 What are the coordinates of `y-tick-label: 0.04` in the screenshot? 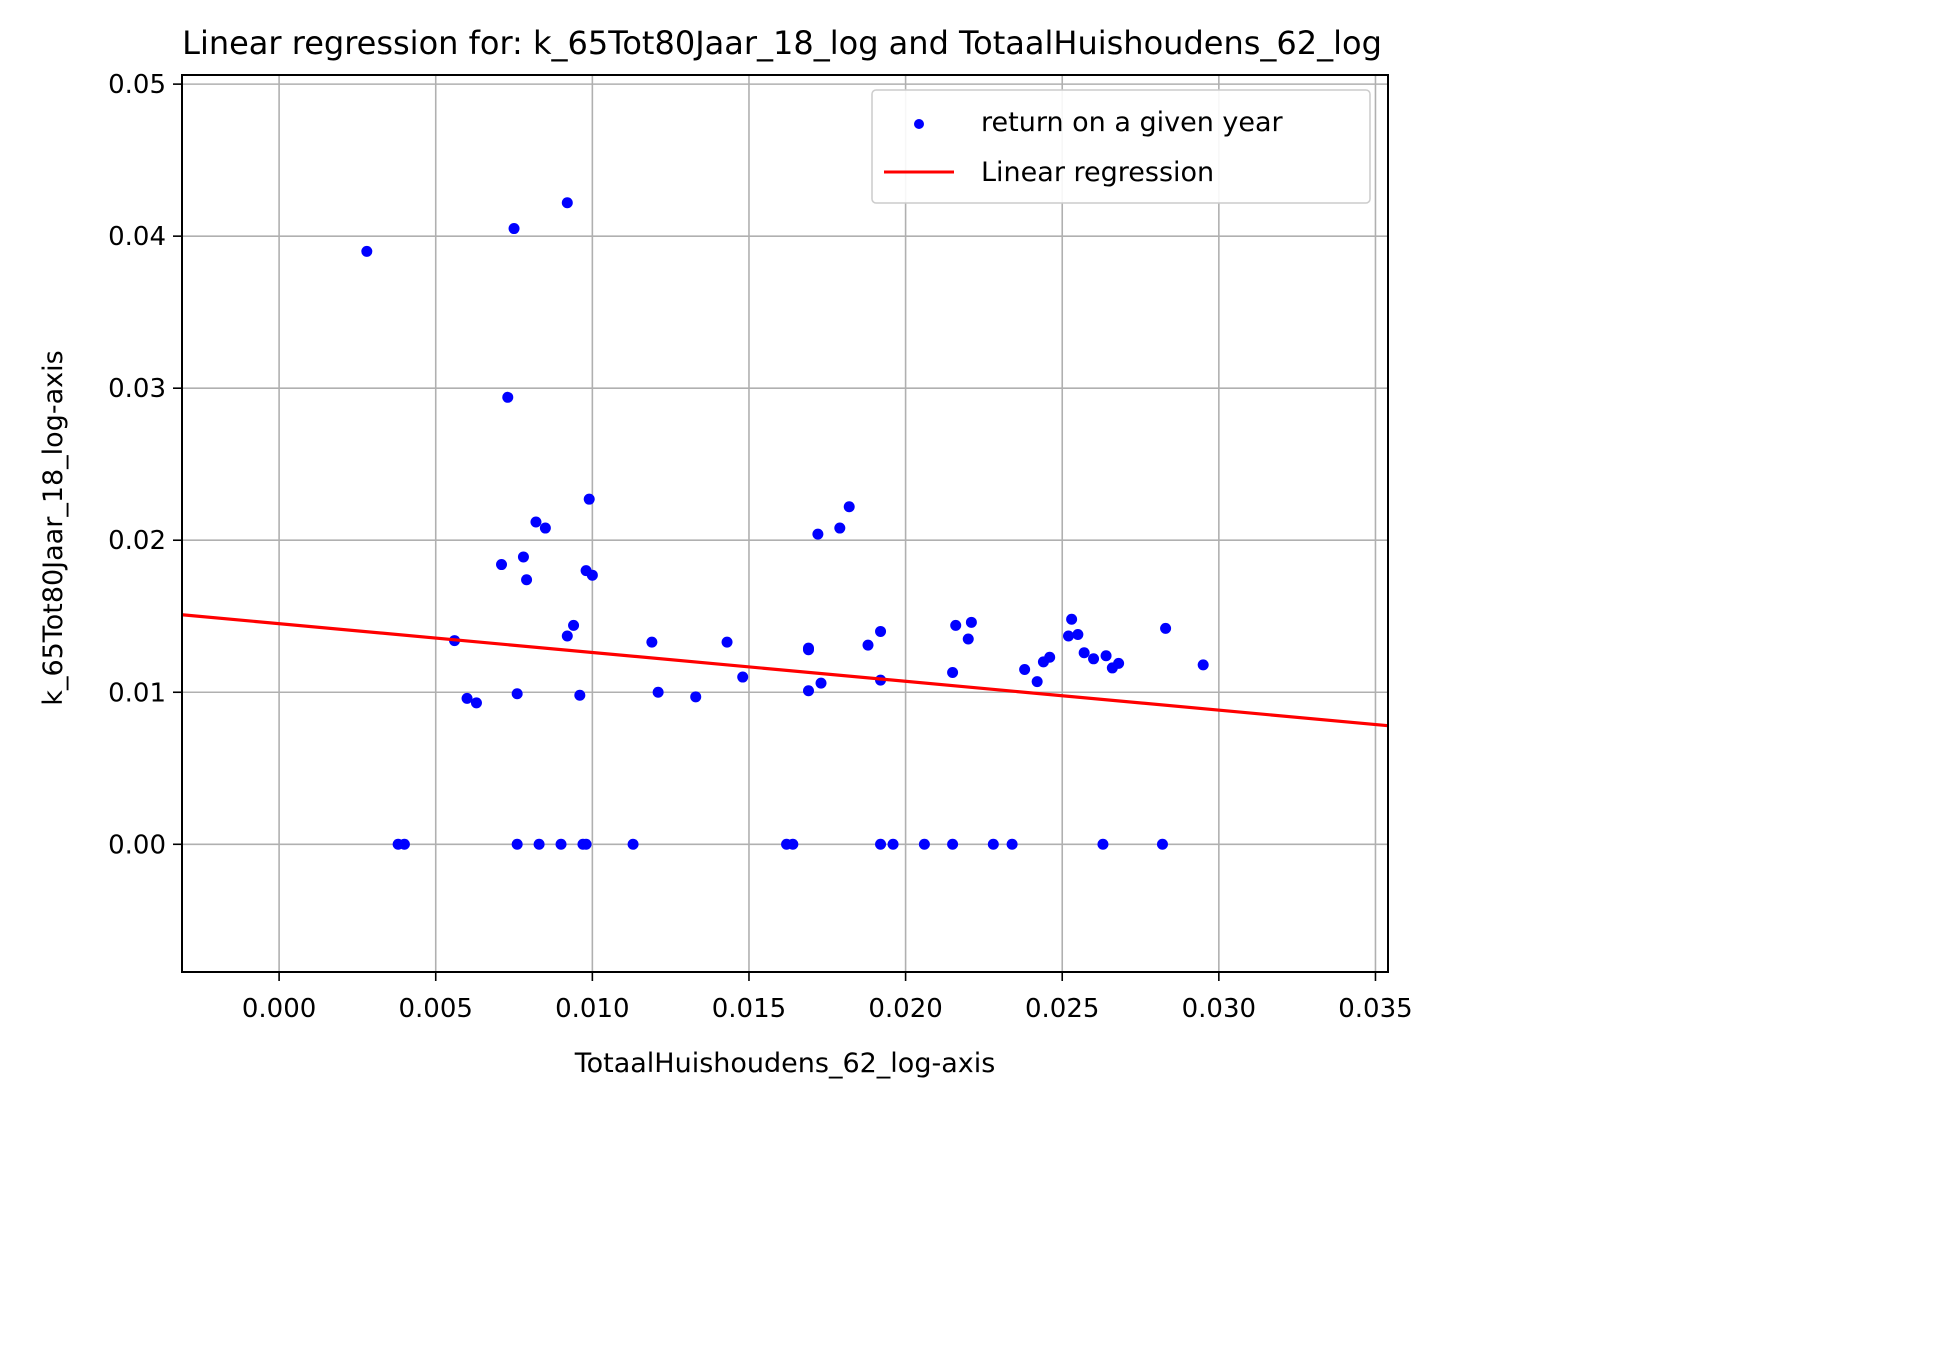 It's located at (137, 237).